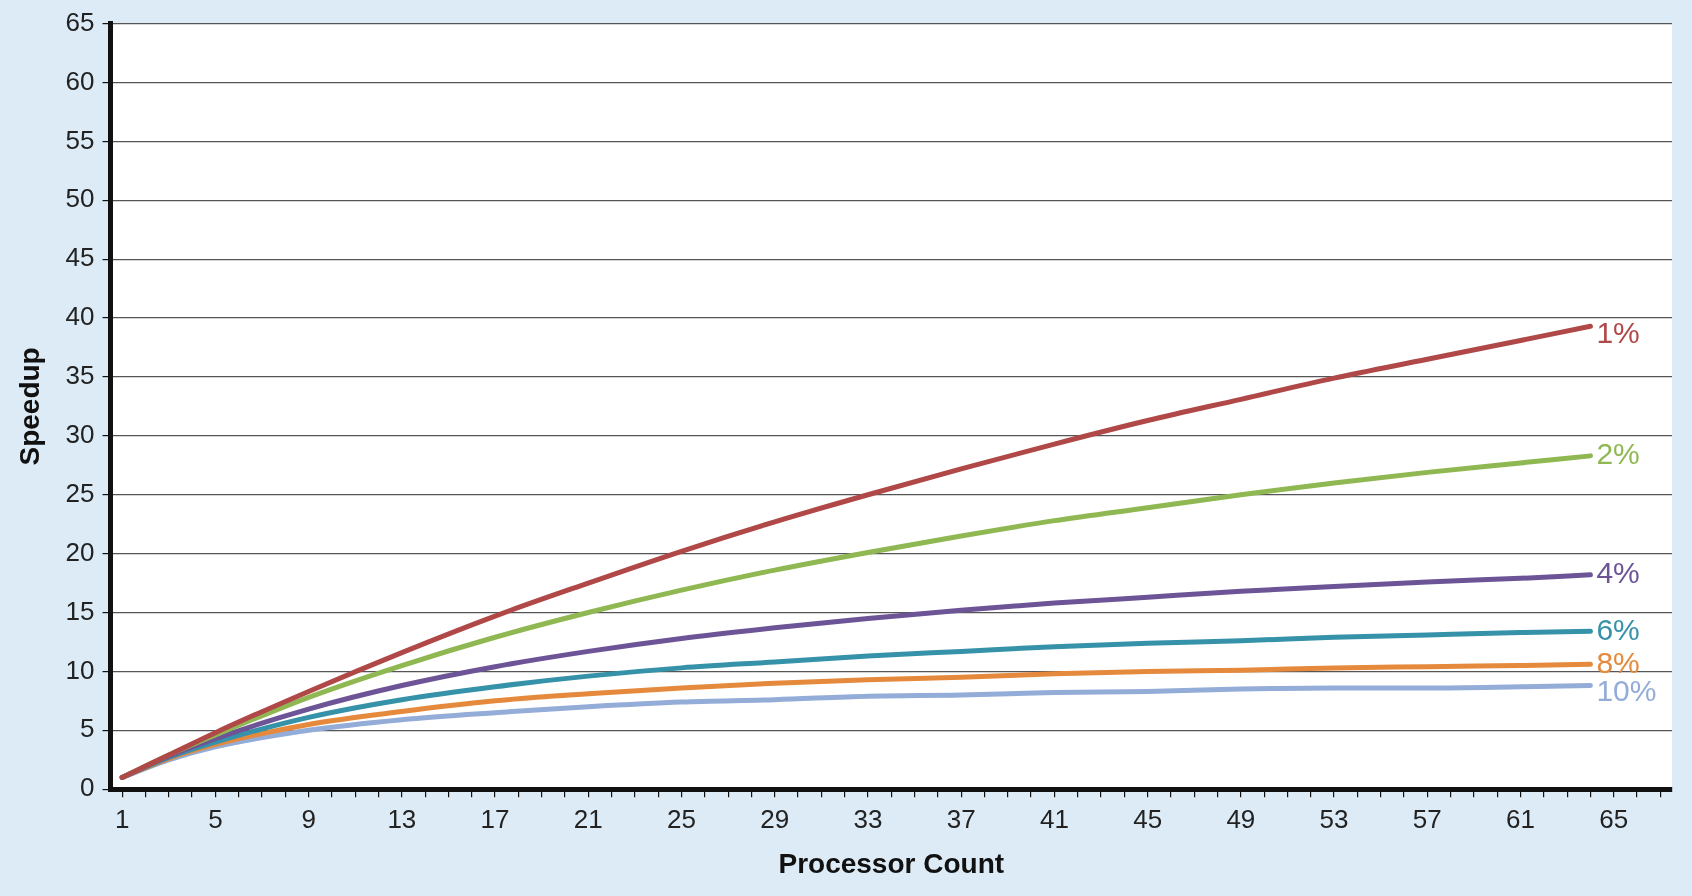 This screenshot has width=1692, height=896. I want to click on x-tick-label: 1, so click(122, 818).